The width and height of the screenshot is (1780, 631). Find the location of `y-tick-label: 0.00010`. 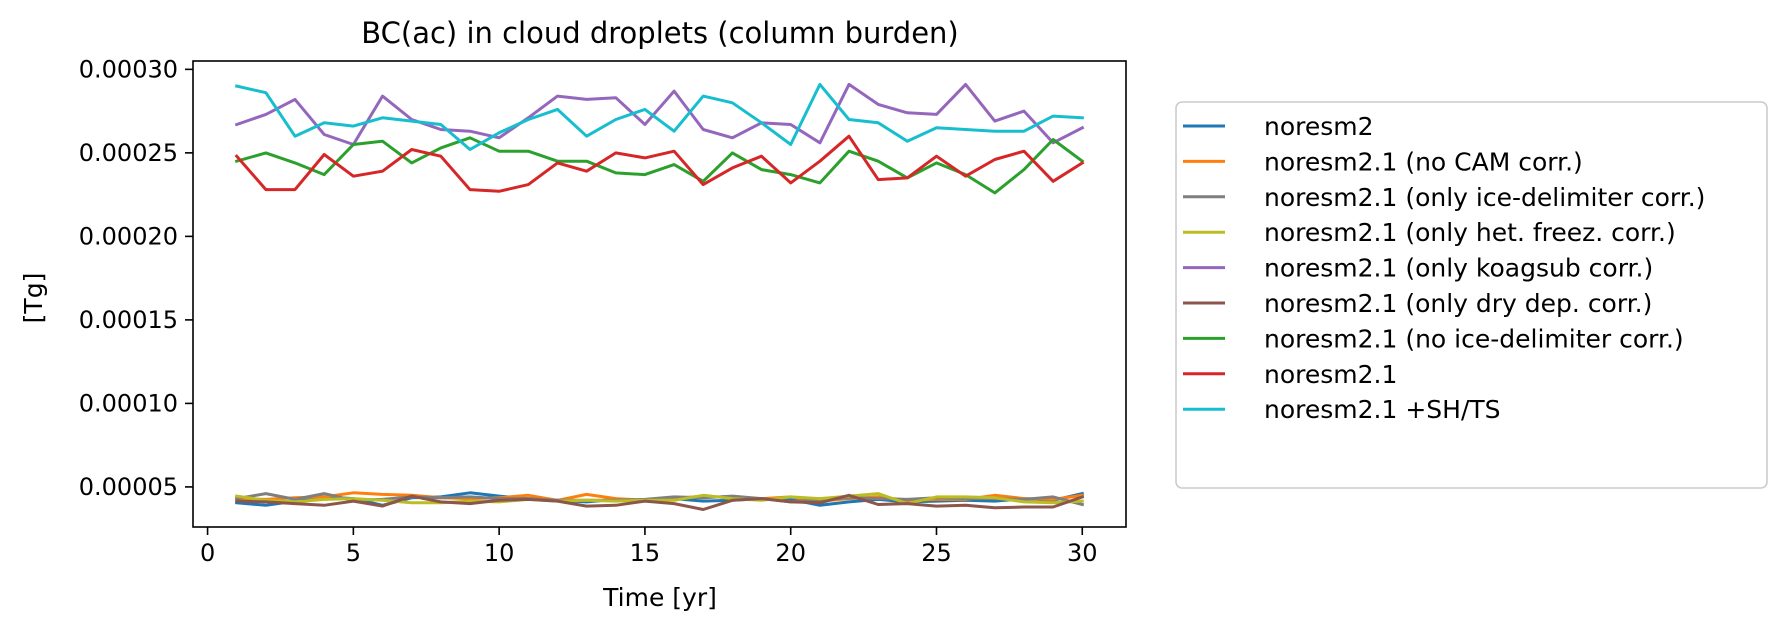

y-tick-label: 0.00010 is located at coordinates (128, 403).